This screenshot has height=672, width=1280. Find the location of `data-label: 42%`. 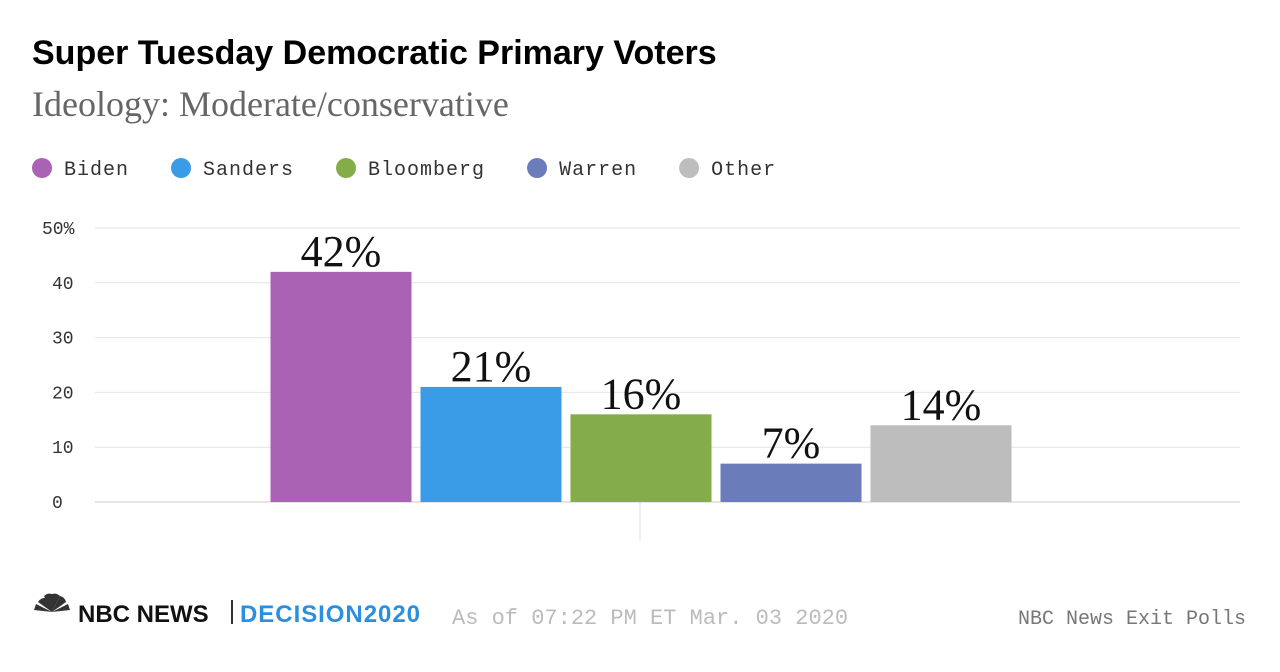

data-label: 42% is located at coordinates (341, 251).